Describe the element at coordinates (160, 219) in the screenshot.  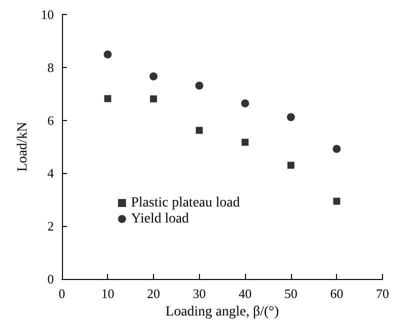
I see `legend-label: Yield load` at that location.